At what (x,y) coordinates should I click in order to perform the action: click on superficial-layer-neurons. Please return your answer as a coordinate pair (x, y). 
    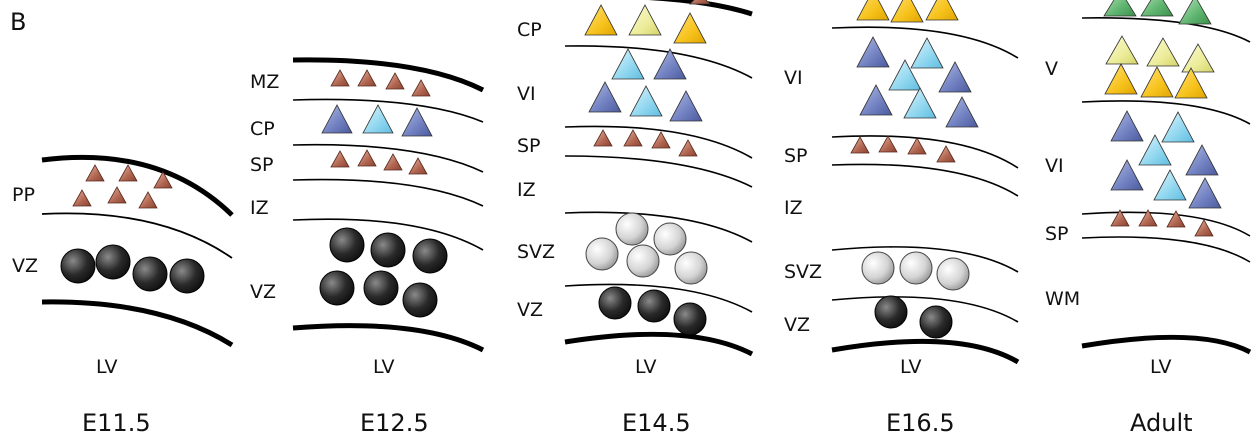
    Looking at the image, I should click on (1157, 12).